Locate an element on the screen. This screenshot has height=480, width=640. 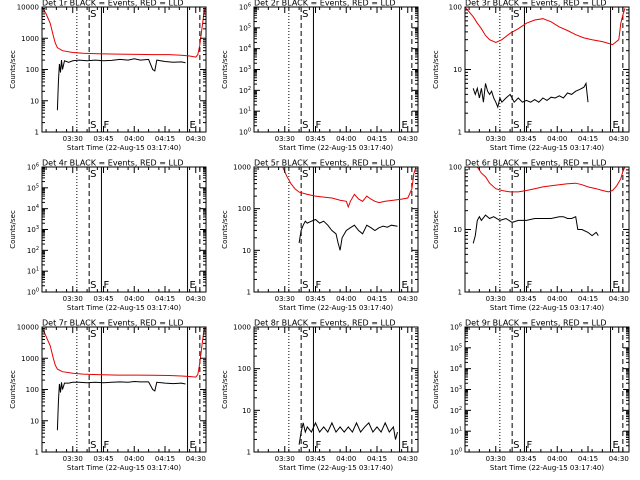
y-tick-label: 10⁴ is located at coordinates (33, 208).